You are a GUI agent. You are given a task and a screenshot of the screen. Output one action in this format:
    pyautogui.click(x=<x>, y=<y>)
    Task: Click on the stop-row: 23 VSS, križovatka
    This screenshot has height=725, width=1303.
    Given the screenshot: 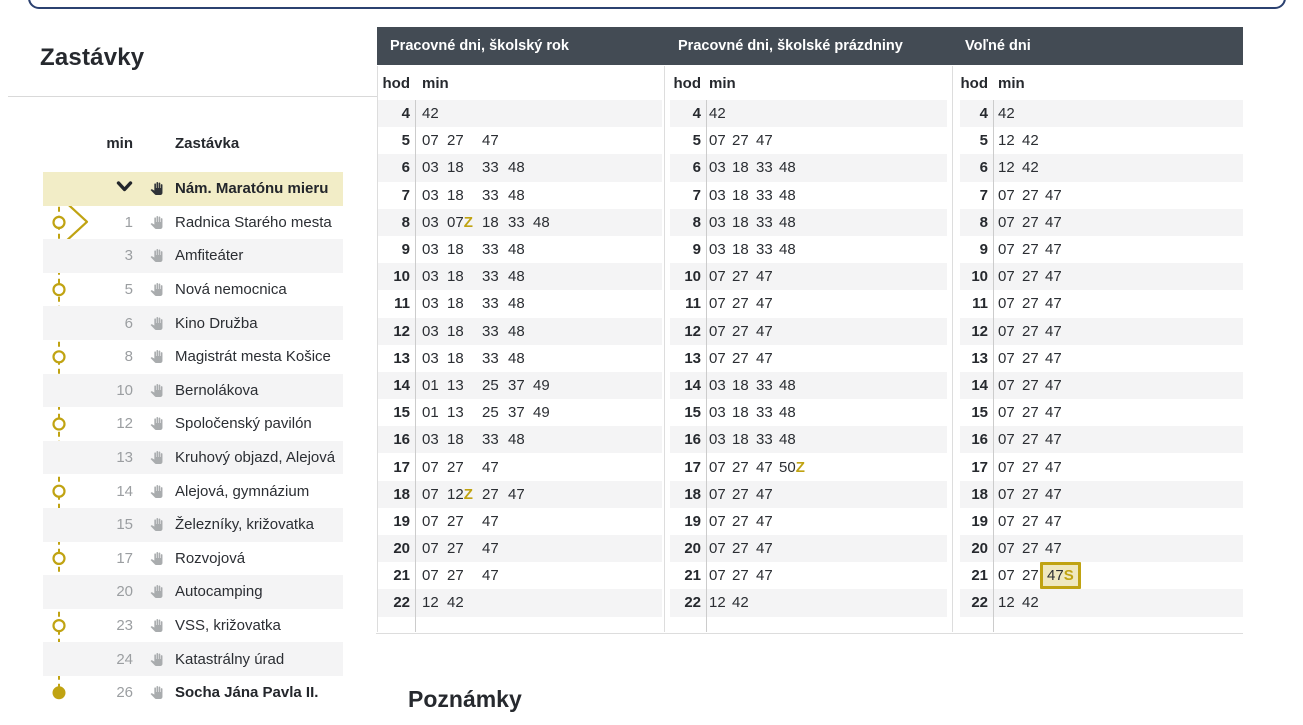 What is the action you would take?
    pyautogui.click(x=193, y=626)
    